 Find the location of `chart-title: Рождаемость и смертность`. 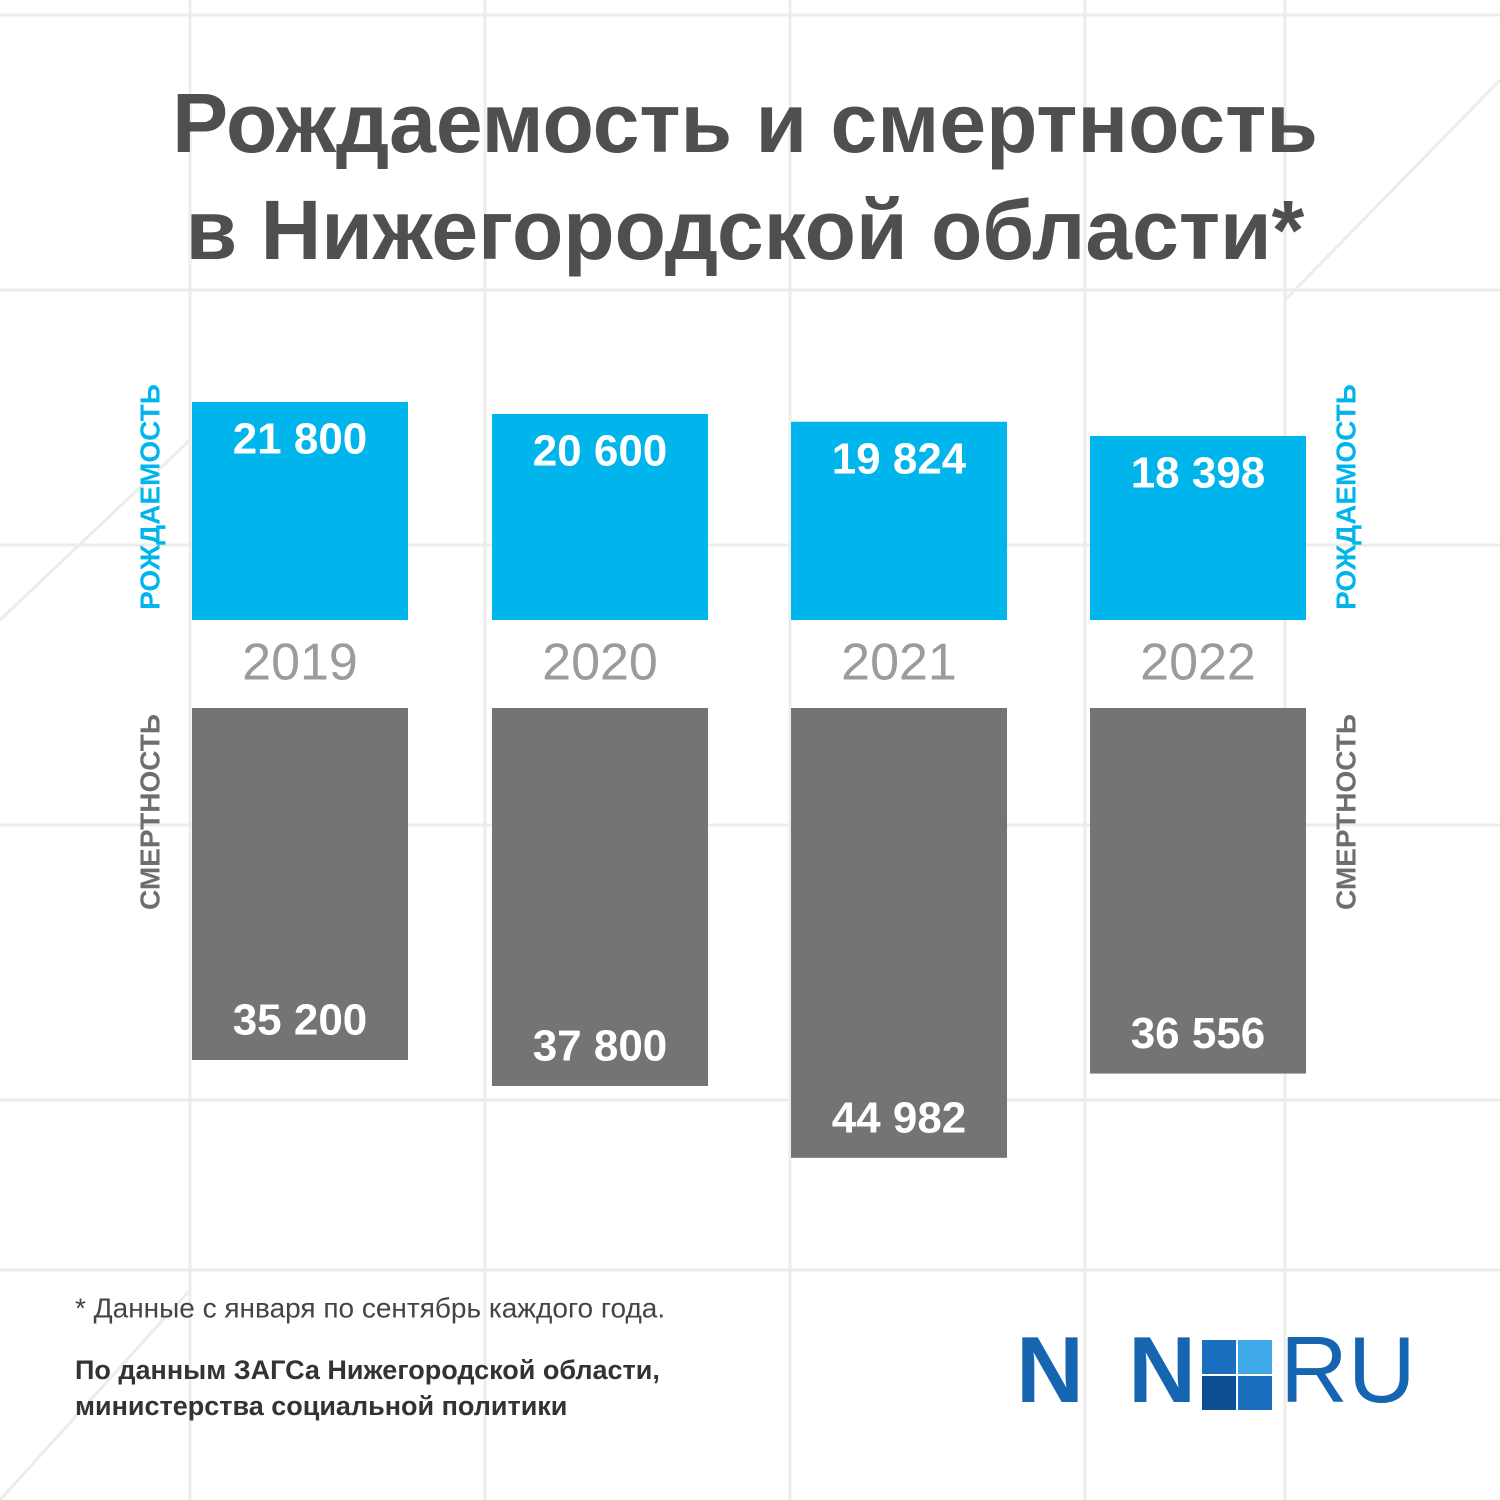

chart-title: Рождаемость и смертность is located at coordinates (745, 123).